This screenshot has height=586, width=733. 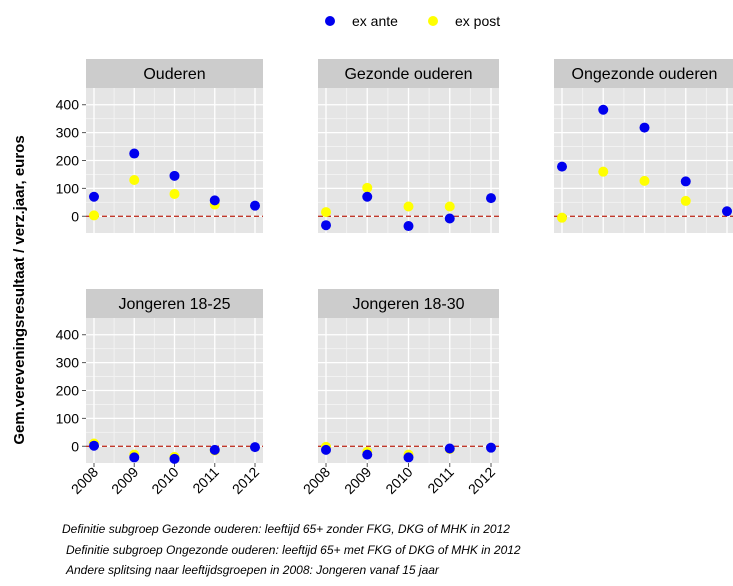 What do you see at coordinates (375, 21) in the screenshot?
I see `legend-label-ex-ante: ex ante` at bounding box center [375, 21].